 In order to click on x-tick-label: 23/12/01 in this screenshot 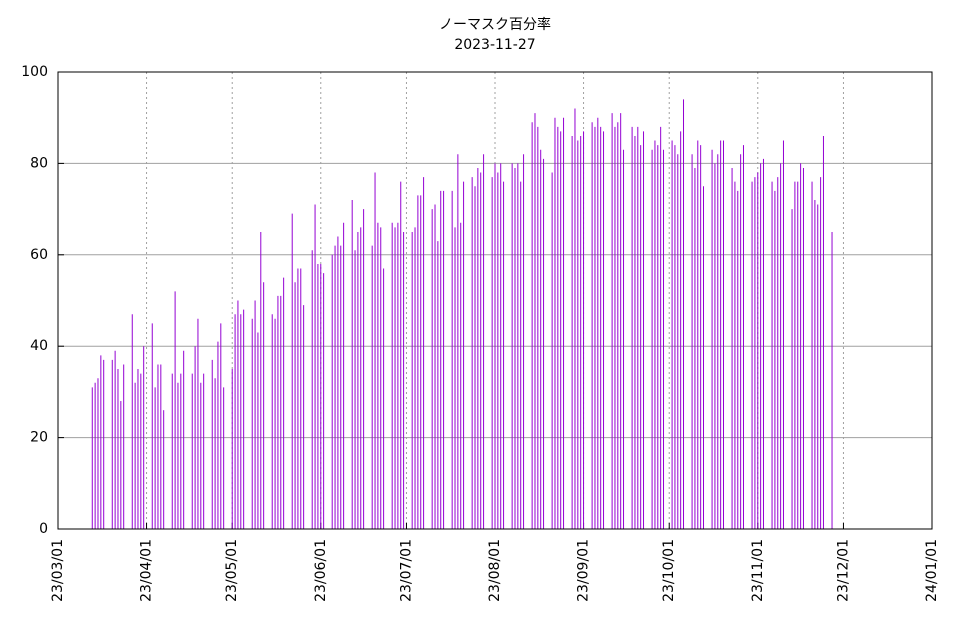, I will do `click(843, 570)`.